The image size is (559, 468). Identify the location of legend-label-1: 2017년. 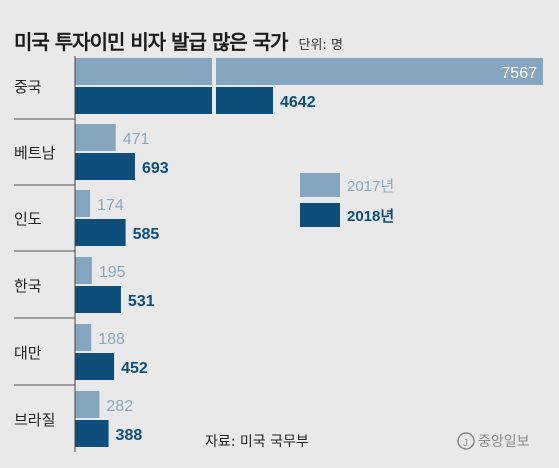
(370, 186).